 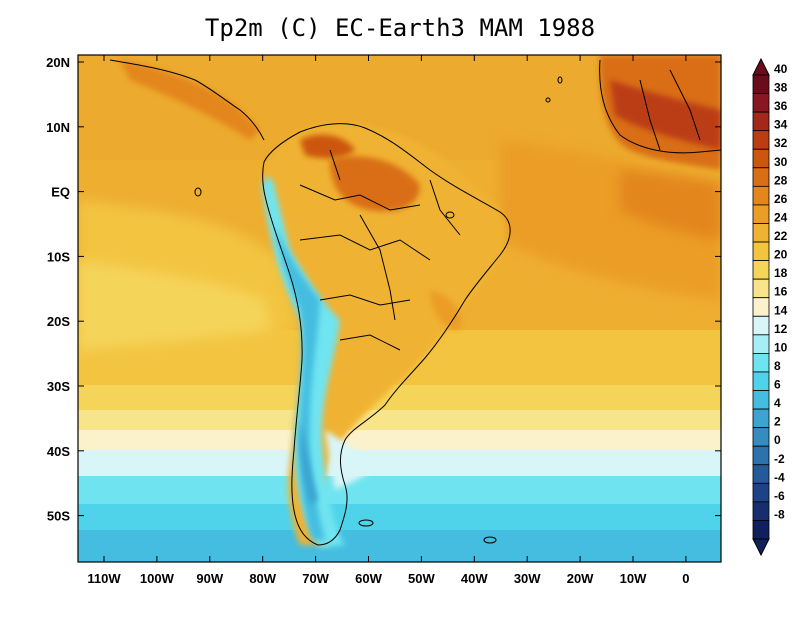 What do you see at coordinates (781, 88) in the screenshot?
I see `colorbar-label: 38` at bounding box center [781, 88].